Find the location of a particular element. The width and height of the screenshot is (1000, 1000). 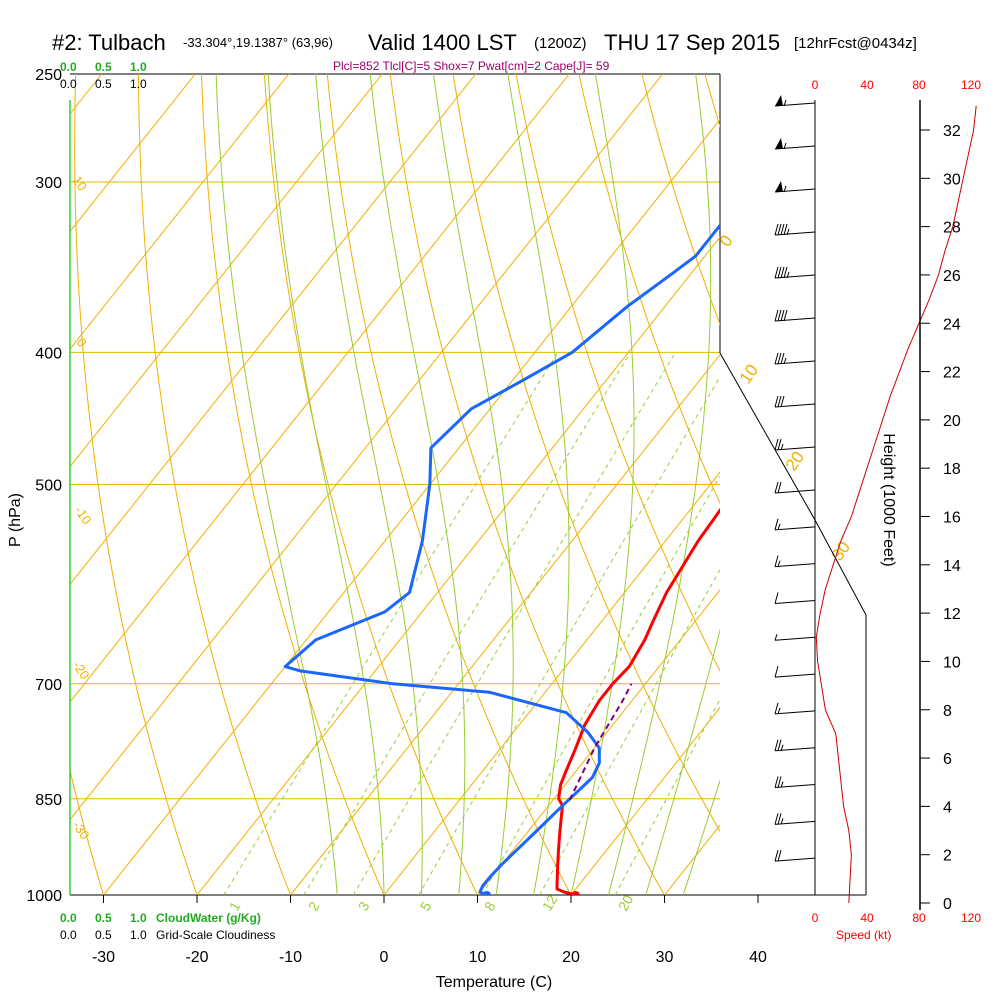

cloud-scale-top: 0.0 0.5 1.0 0.0 0.5 1.0 is located at coordinates (103, 75).